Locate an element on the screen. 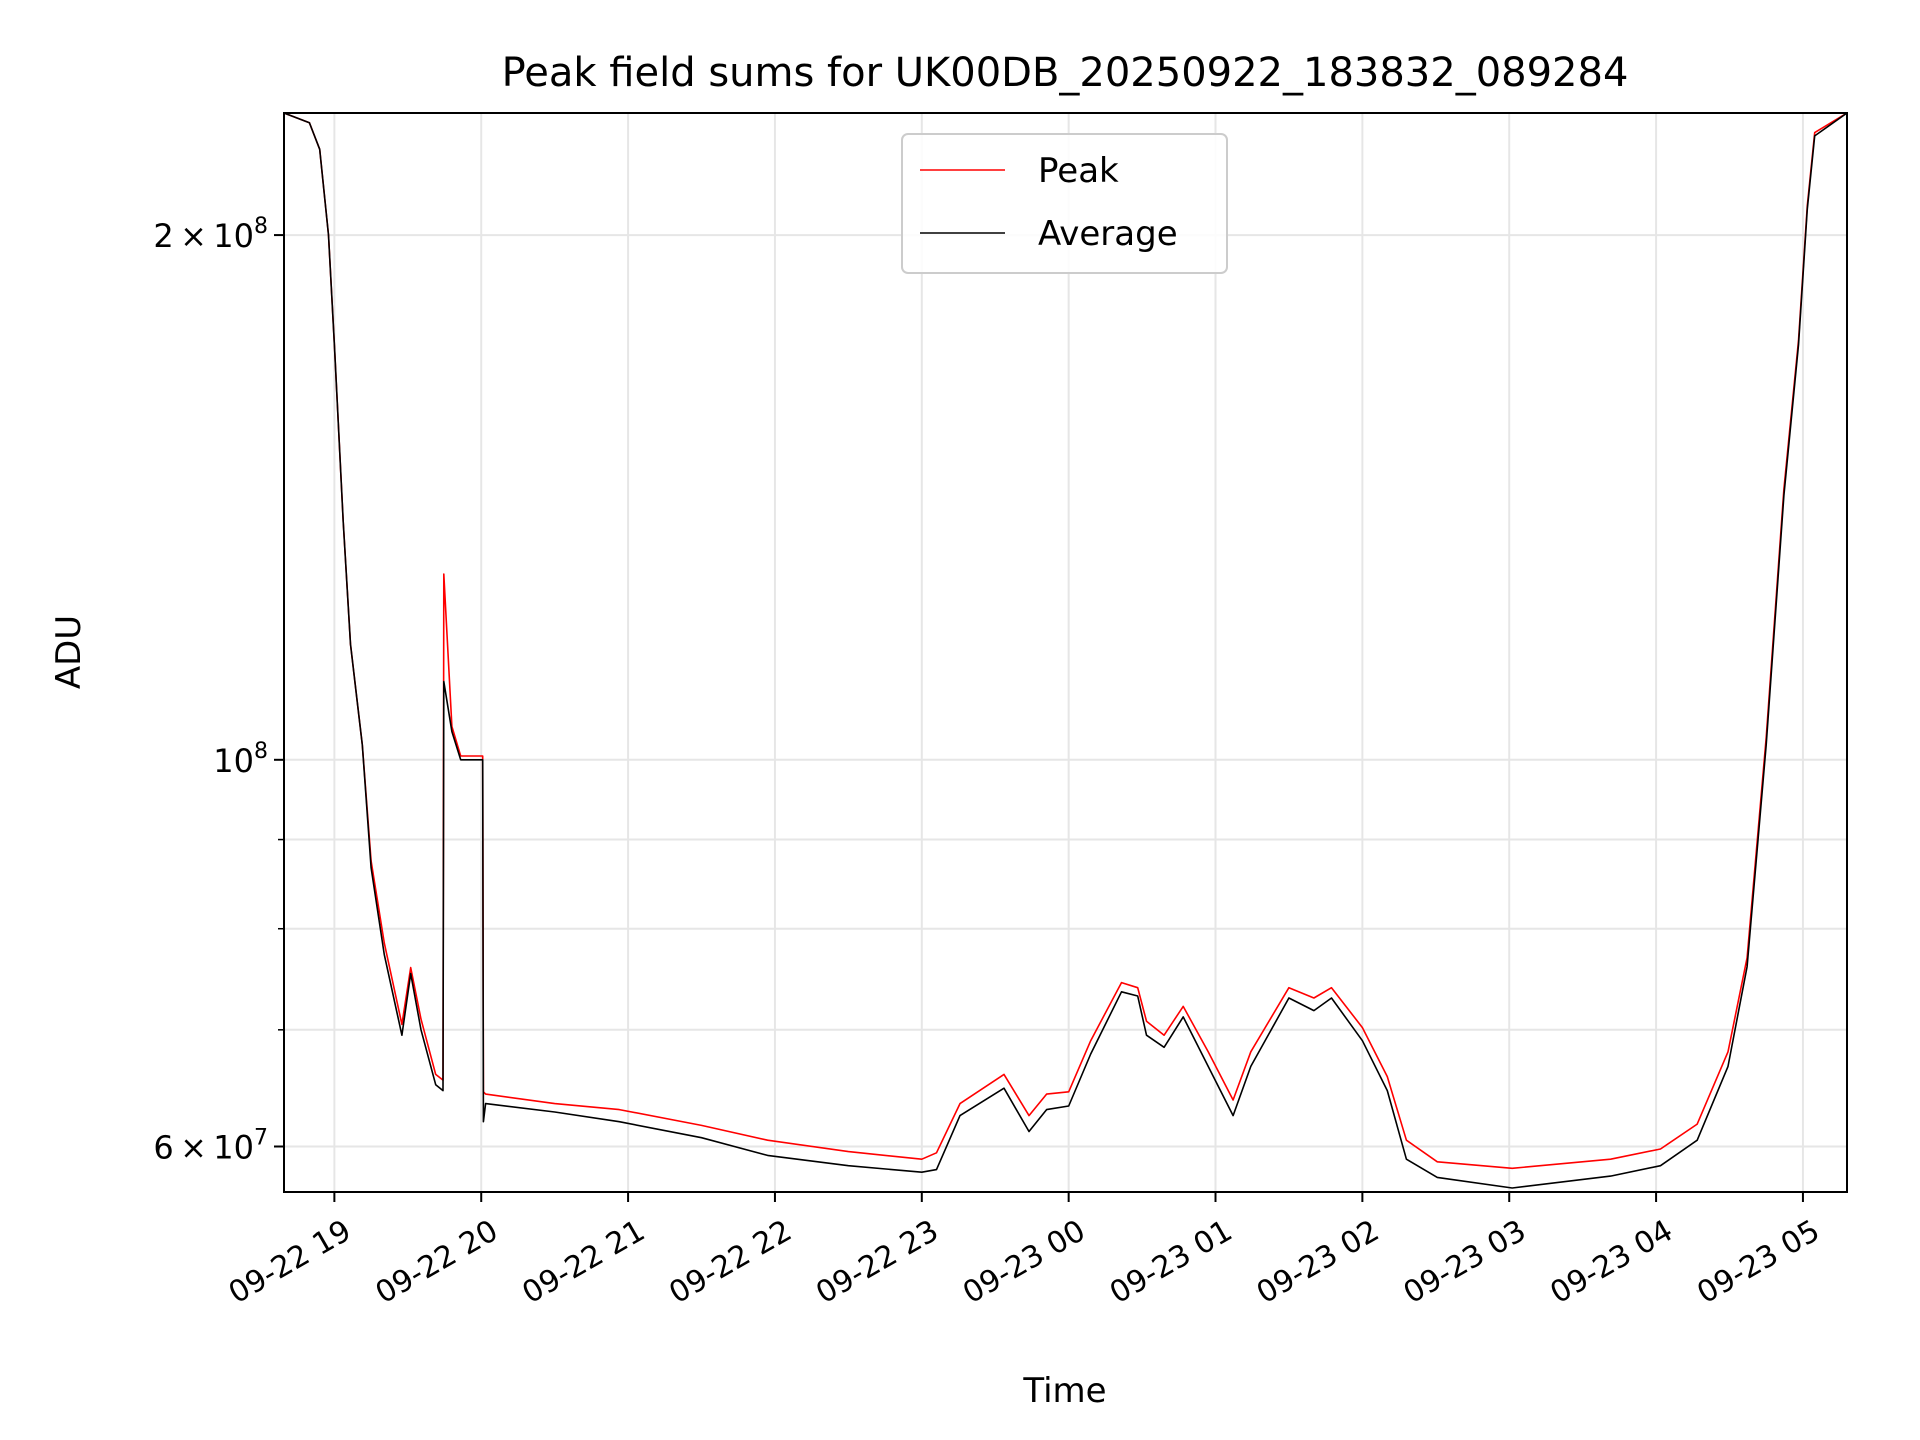  legend: Peak Average is located at coordinates (1064, 203).